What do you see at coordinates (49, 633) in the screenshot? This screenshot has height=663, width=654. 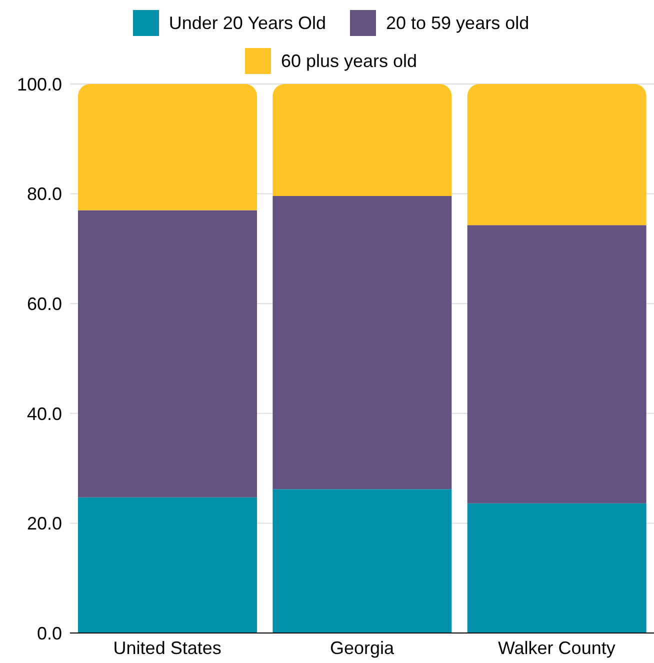 I see `y-tick-label: 0.0` at bounding box center [49, 633].